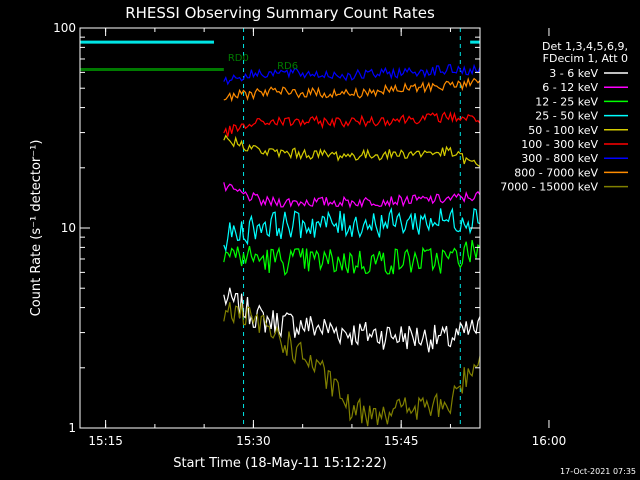 This screenshot has width=640, height=480. What do you see at coordinates (253, 441) in the screenshot?
I see `x-tick-label-1: 15:30` at bounding box center [253, 441].